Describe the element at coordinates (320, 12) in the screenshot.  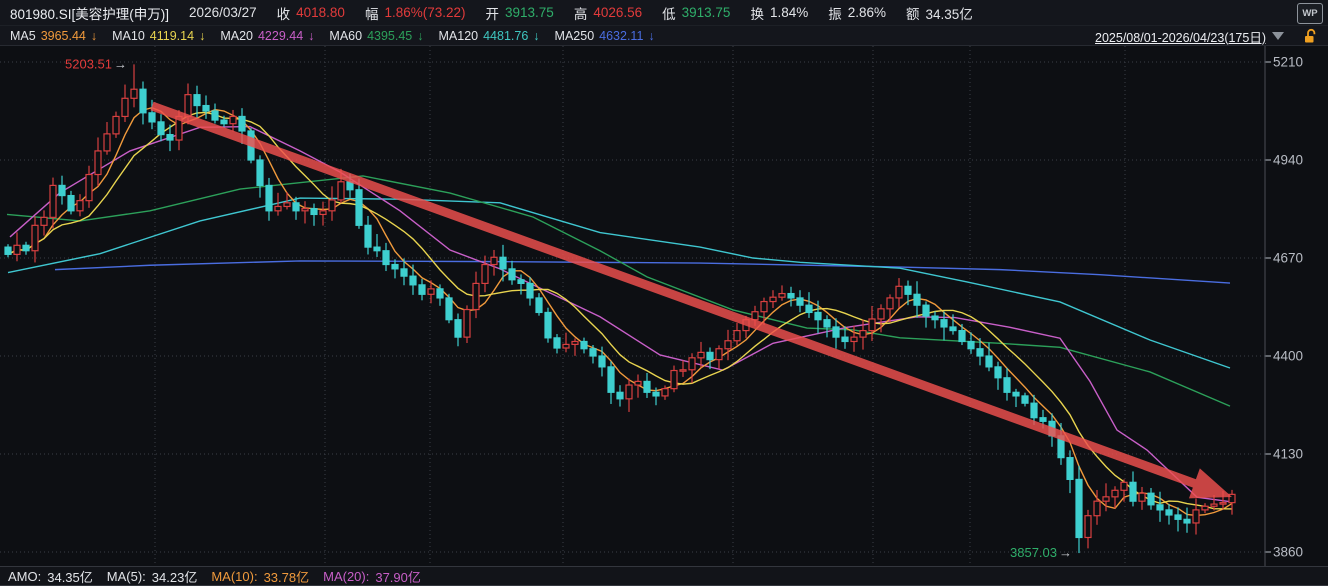
I see `close-value: 4018.80` at that location.